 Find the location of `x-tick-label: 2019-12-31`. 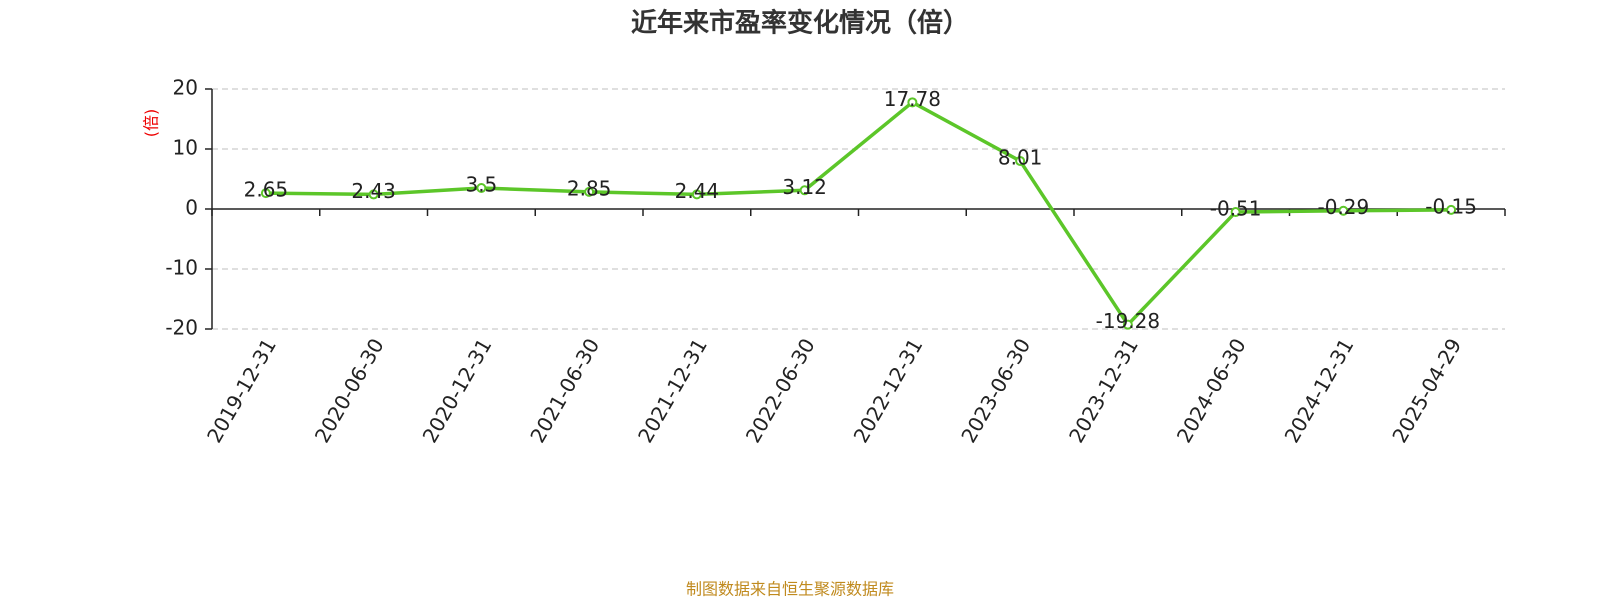

x-tick-label: 2019-12-31 is located at coordinates (241, 390).